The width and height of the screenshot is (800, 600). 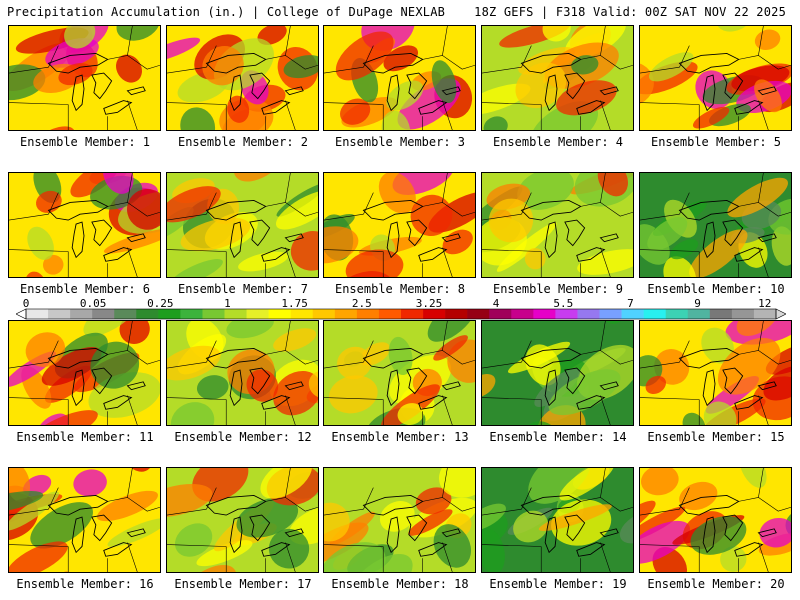 I want to click on colorbar-tick-label: 9, so click(x=697, y=303).